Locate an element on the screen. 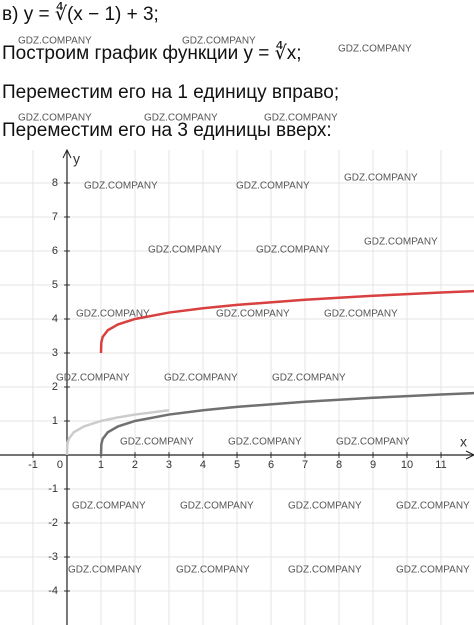  y-tick-label: 7 is located at coordinates (55, 217).